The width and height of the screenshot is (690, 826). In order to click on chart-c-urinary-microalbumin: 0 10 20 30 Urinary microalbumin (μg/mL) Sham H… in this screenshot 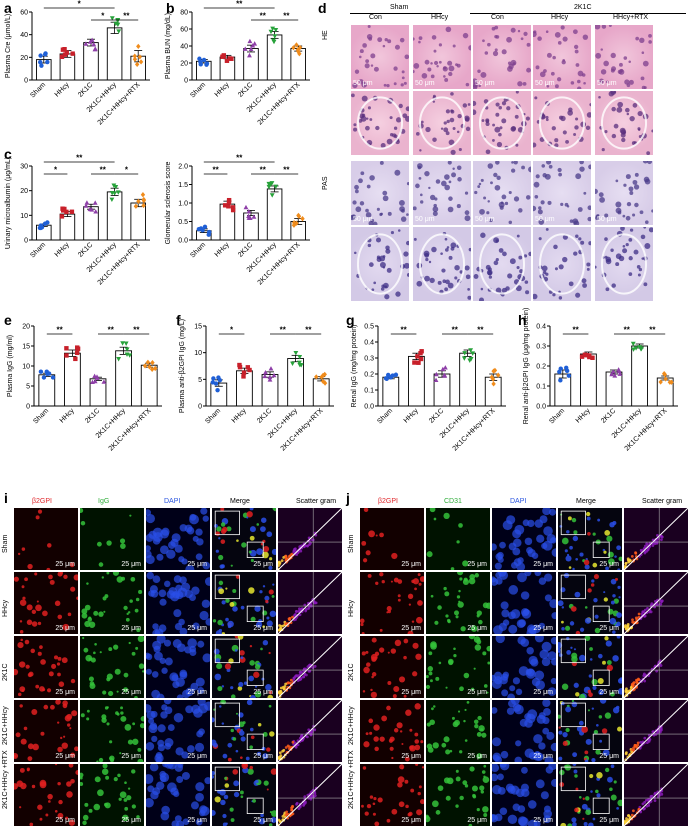, I will do `click(77, 220)`.